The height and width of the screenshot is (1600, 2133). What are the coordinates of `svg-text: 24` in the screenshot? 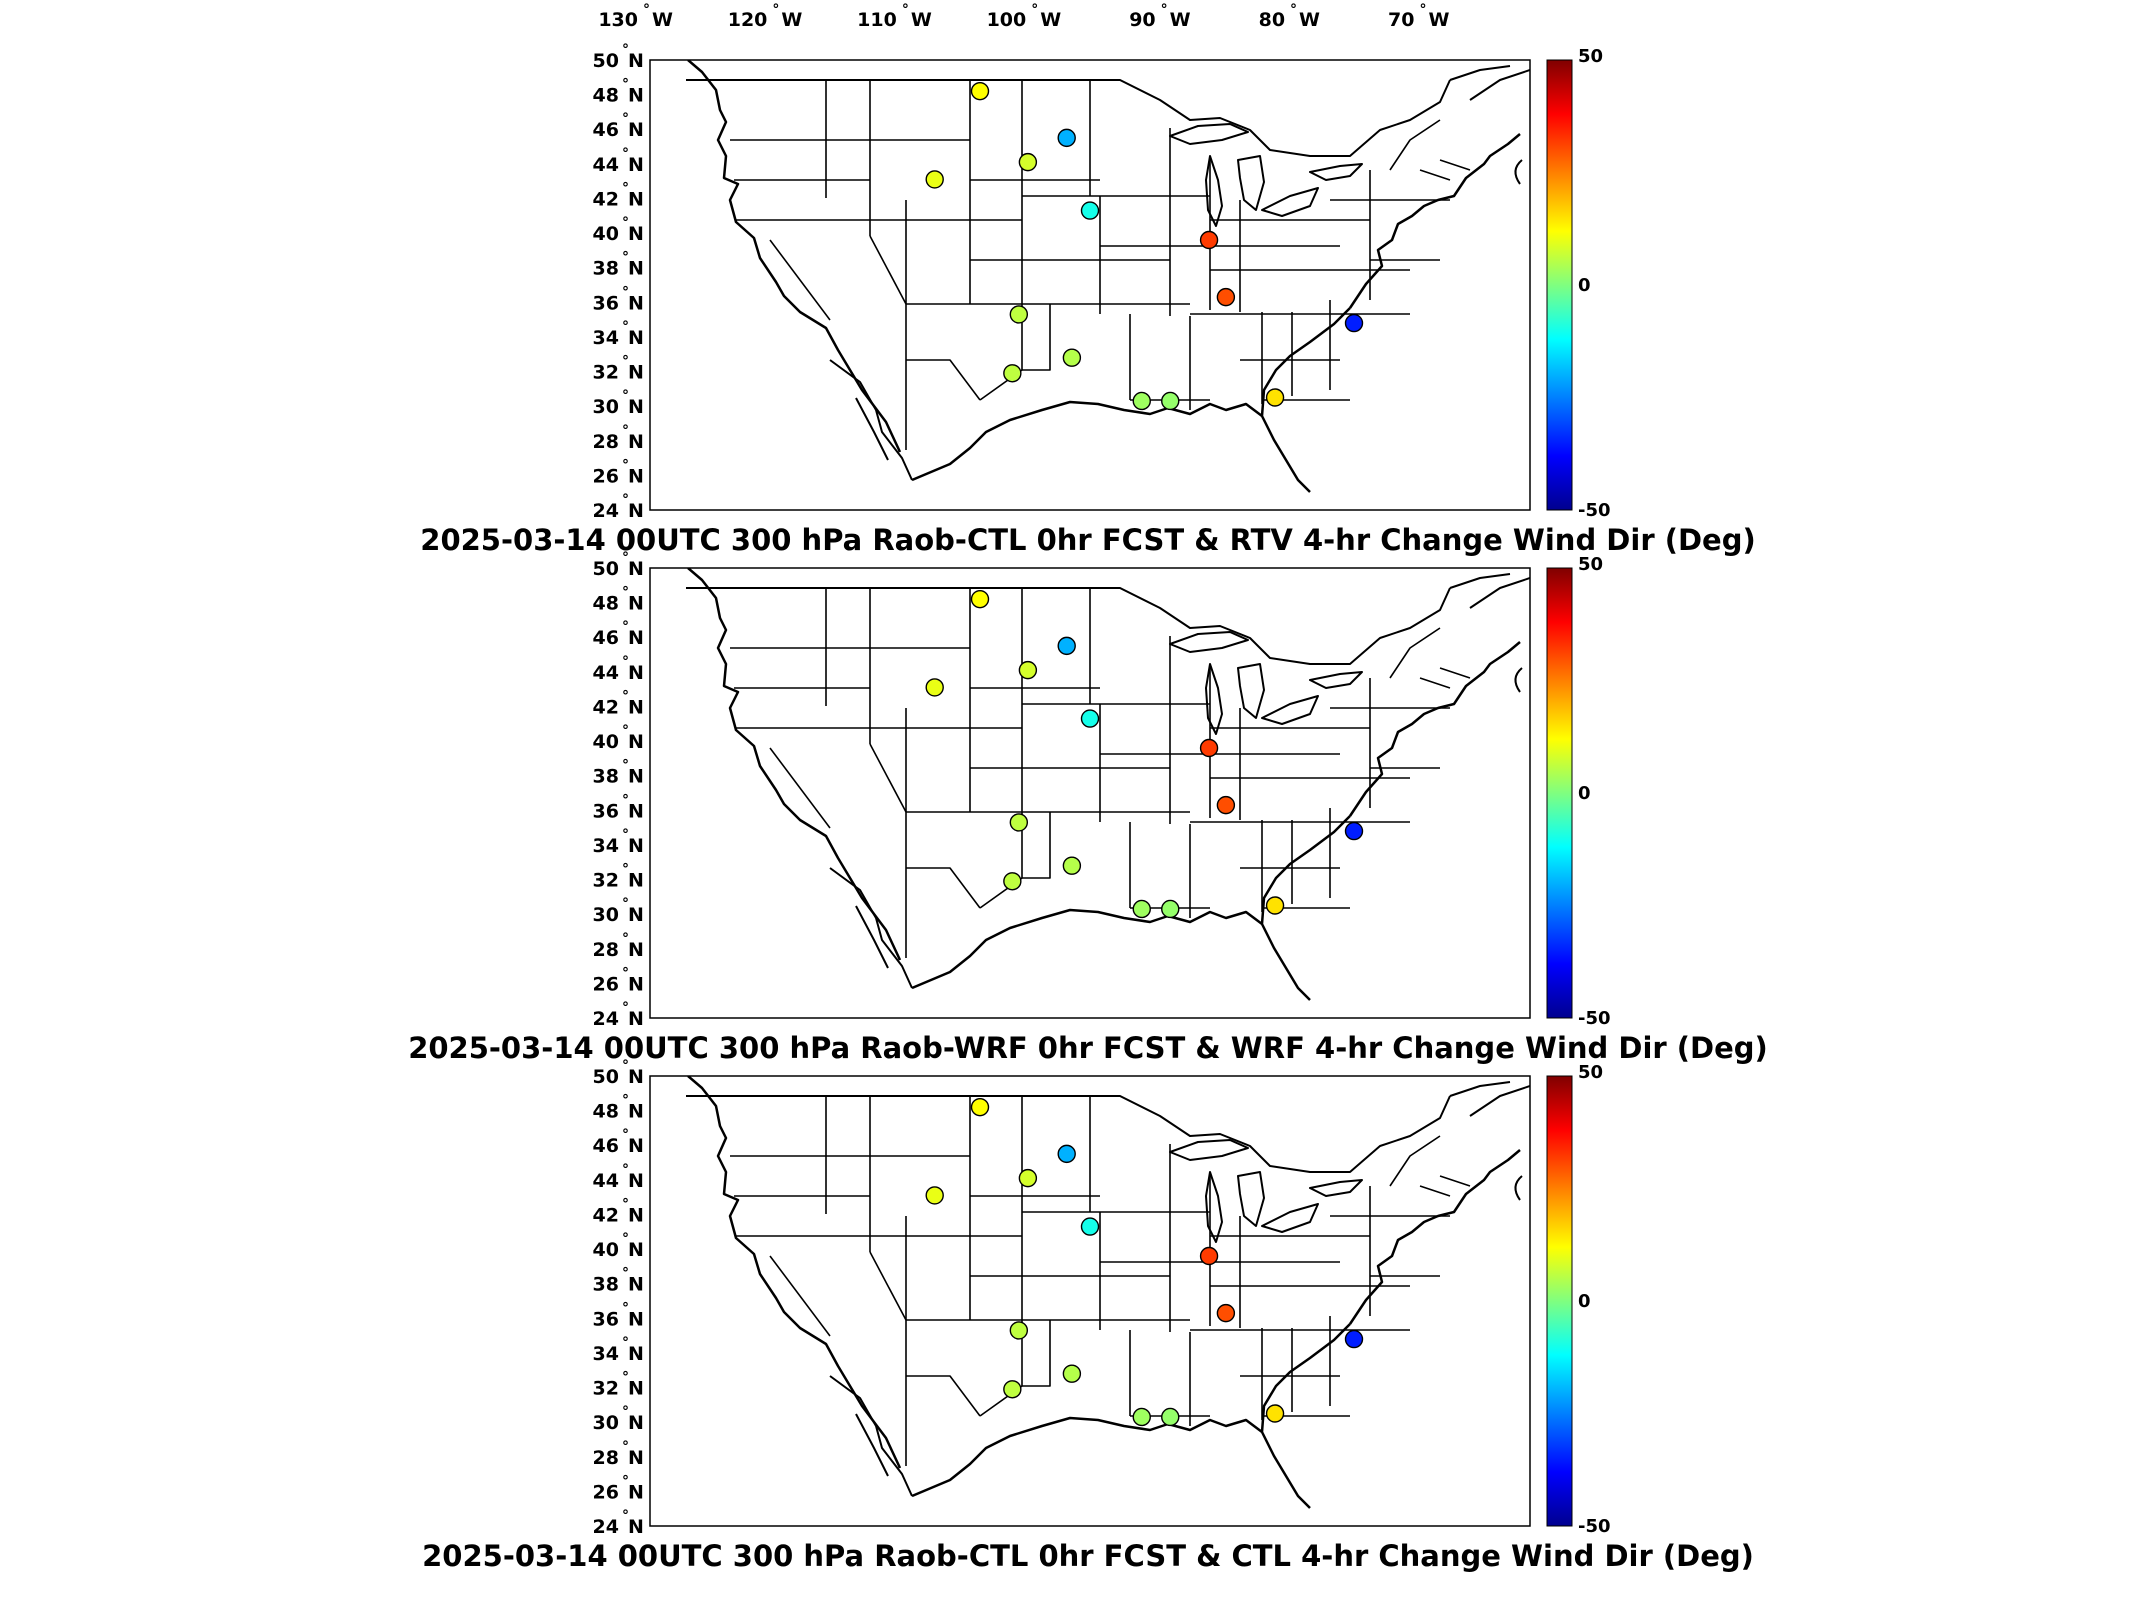 It's located at (606, 1019).